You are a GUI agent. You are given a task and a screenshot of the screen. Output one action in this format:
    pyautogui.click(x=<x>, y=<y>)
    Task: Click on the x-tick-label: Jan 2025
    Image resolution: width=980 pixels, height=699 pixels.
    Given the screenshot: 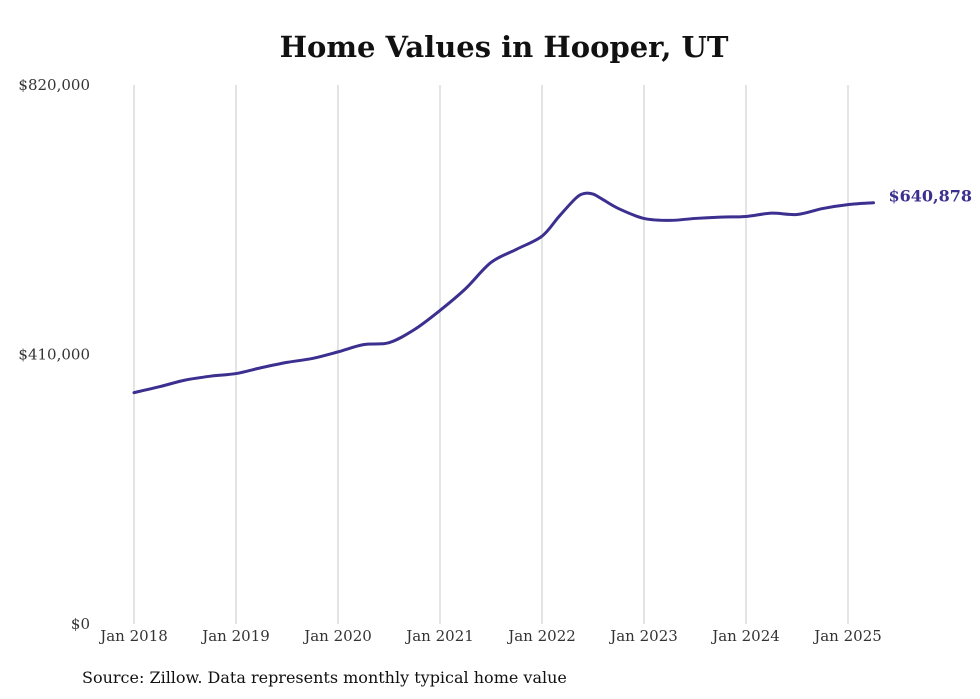 What is the action you would take?
    pyautogui.click(x=847, y=636)
    